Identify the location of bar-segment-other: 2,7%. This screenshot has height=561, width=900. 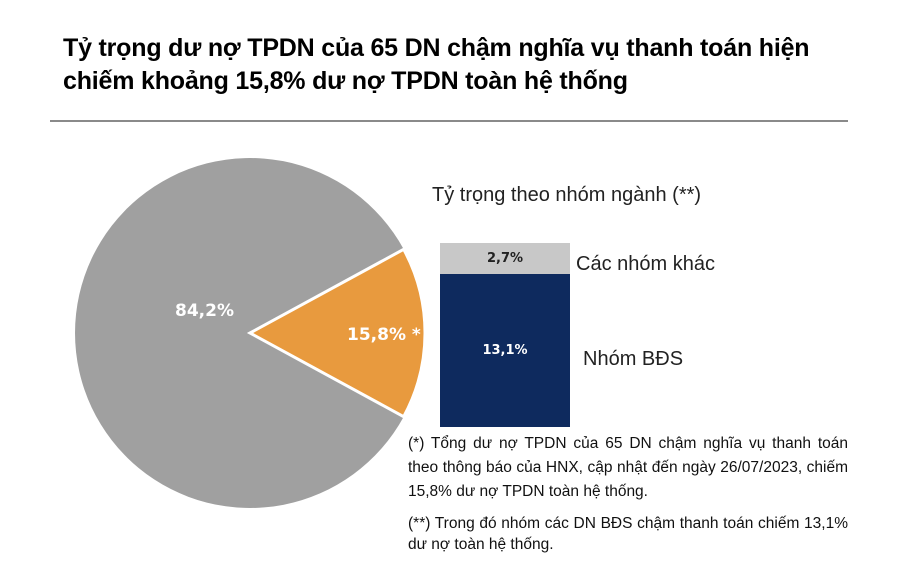
(505, 258).